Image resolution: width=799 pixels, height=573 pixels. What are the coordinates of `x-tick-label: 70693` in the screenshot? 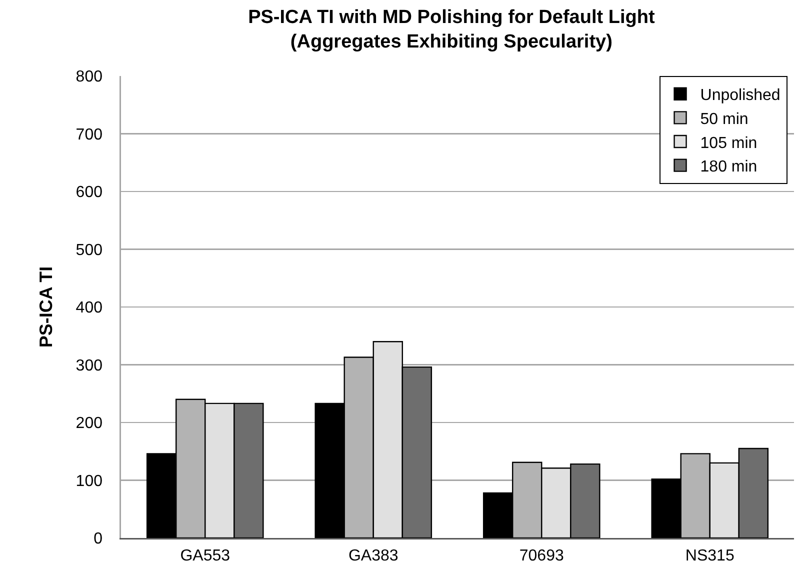 It's located at (541, 556).